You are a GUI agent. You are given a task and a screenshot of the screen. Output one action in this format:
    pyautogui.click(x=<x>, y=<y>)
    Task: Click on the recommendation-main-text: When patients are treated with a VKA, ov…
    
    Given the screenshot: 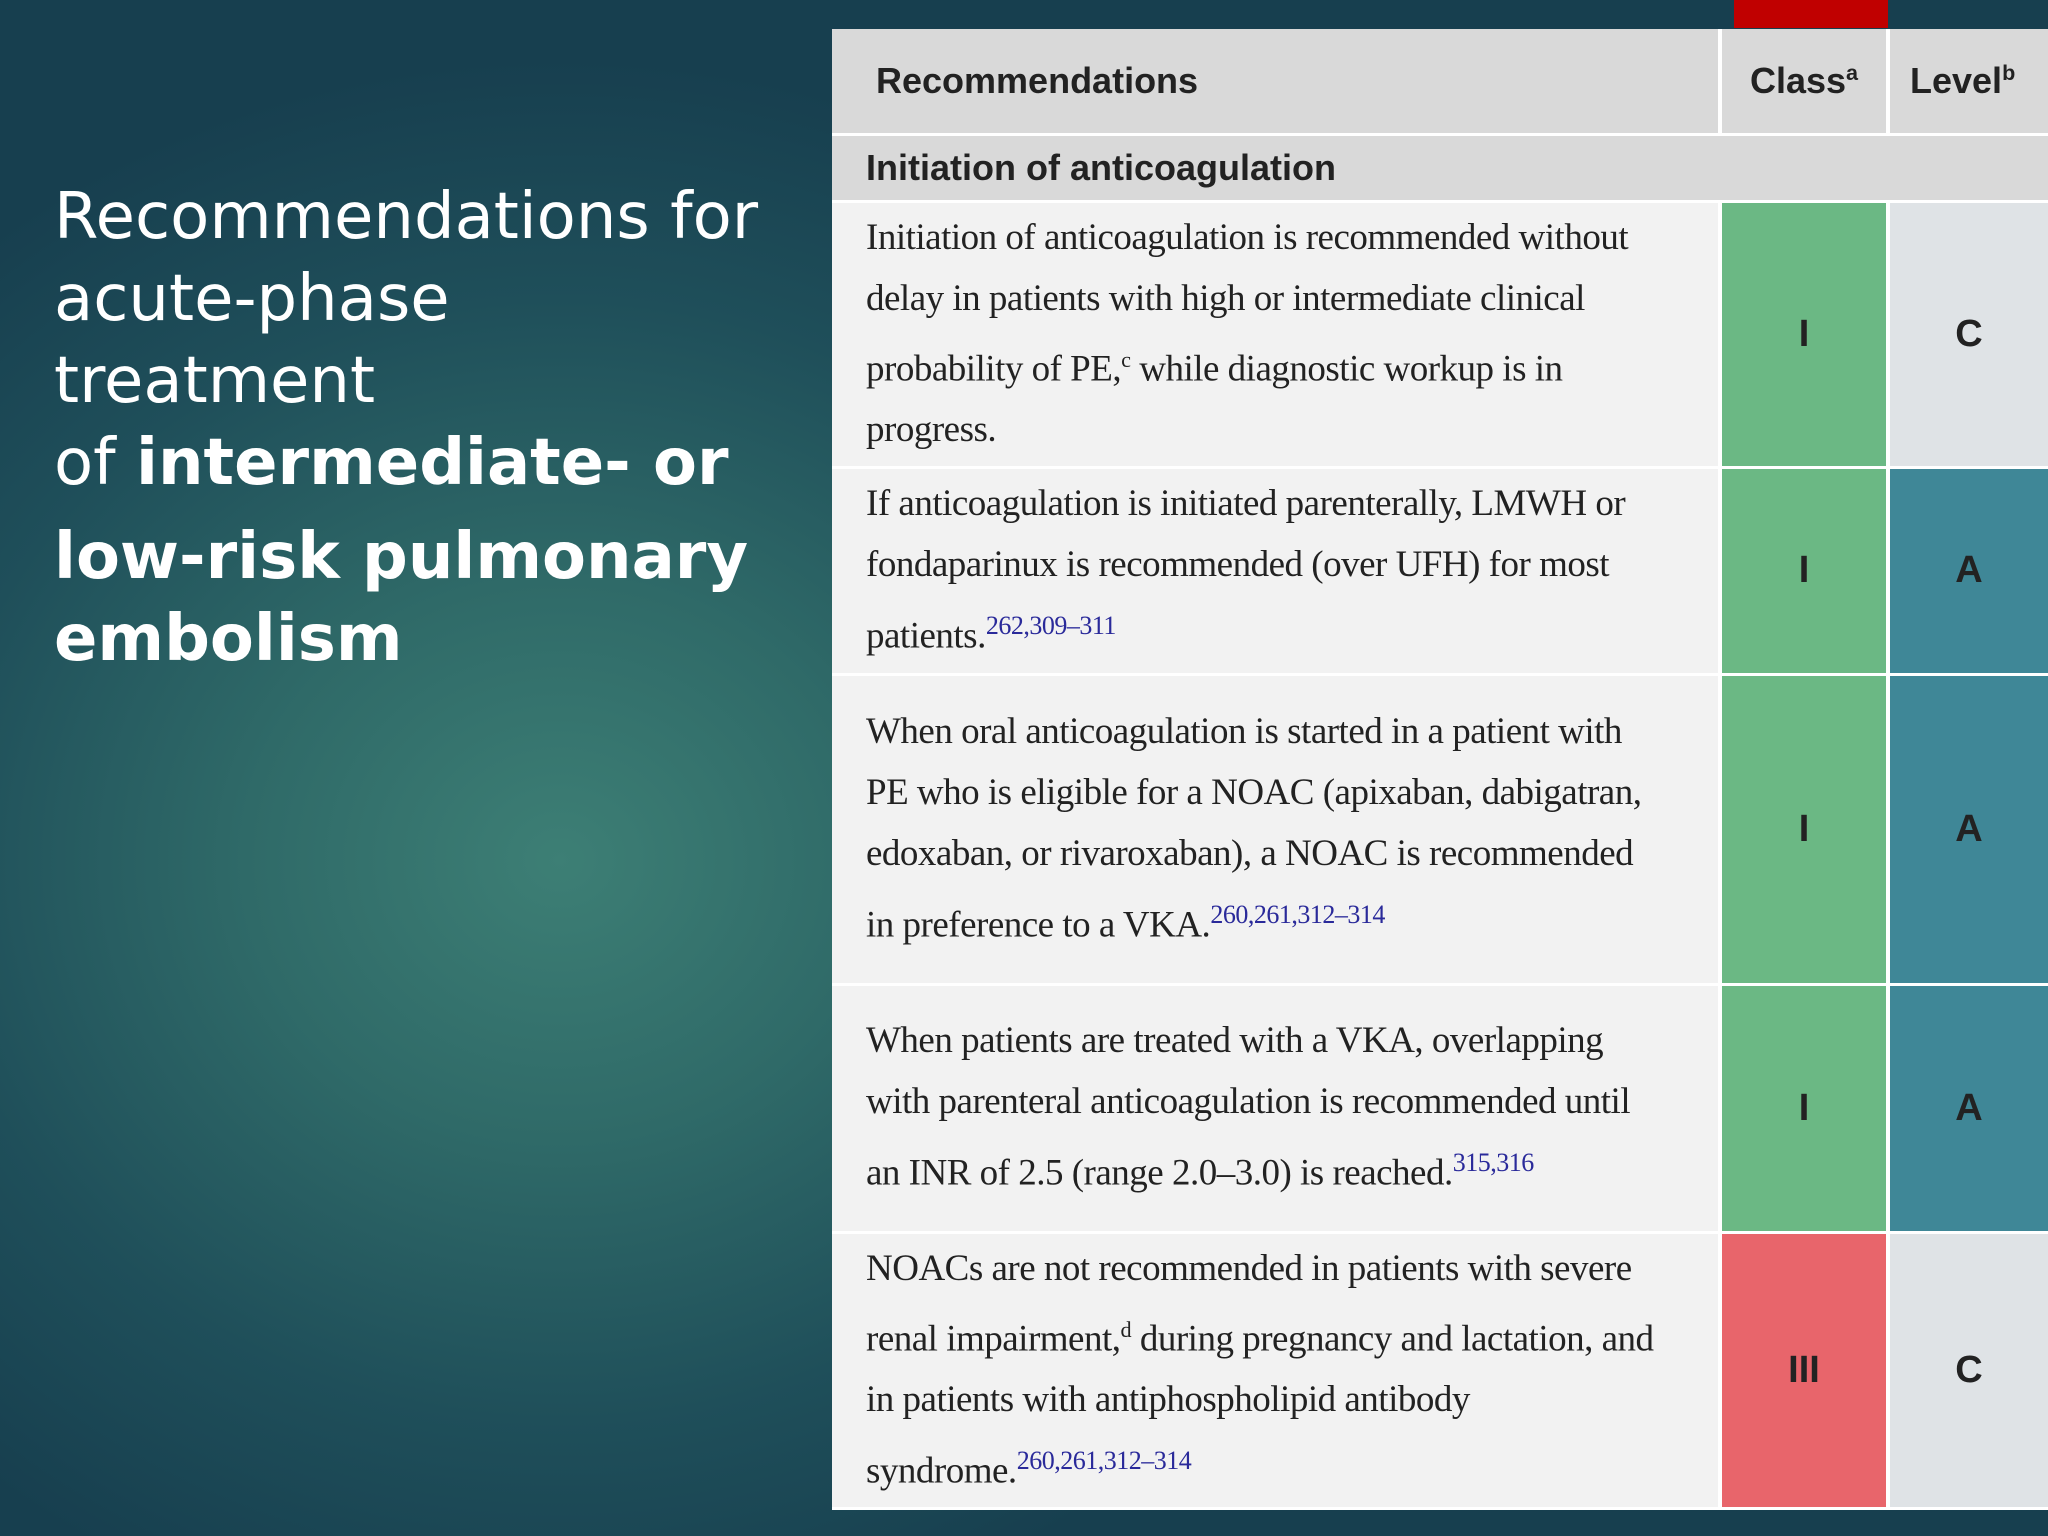 What is the action you would take?
    pyautogui.click(x=1248, y=1107)
    